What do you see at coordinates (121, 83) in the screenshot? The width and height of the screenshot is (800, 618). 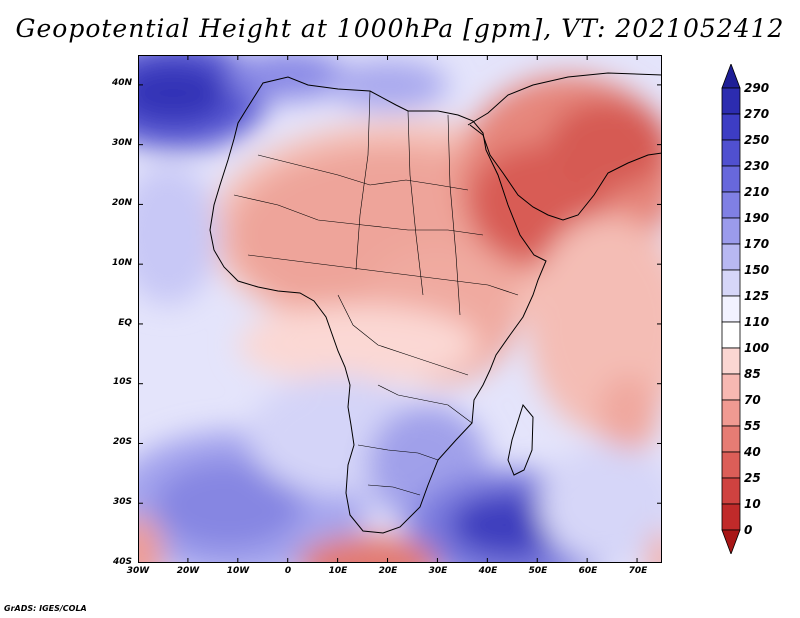 I see `lat-label-40n: 40N` at bounding box center [121, 83].